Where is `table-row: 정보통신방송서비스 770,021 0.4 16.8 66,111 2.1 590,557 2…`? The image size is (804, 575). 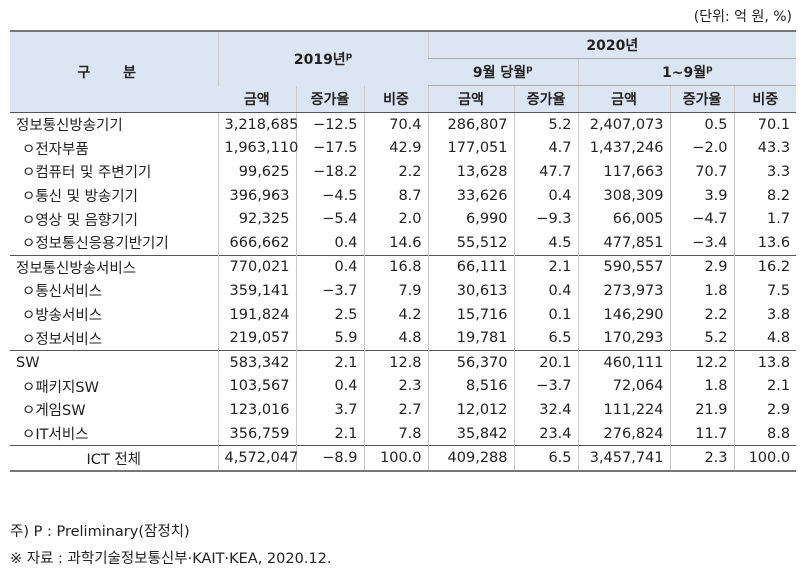
table-row: 정보통신방송서비스 770,021 0.4 16.8 66,111 2.1 590,557 2… is located at coordinates (403, 267).